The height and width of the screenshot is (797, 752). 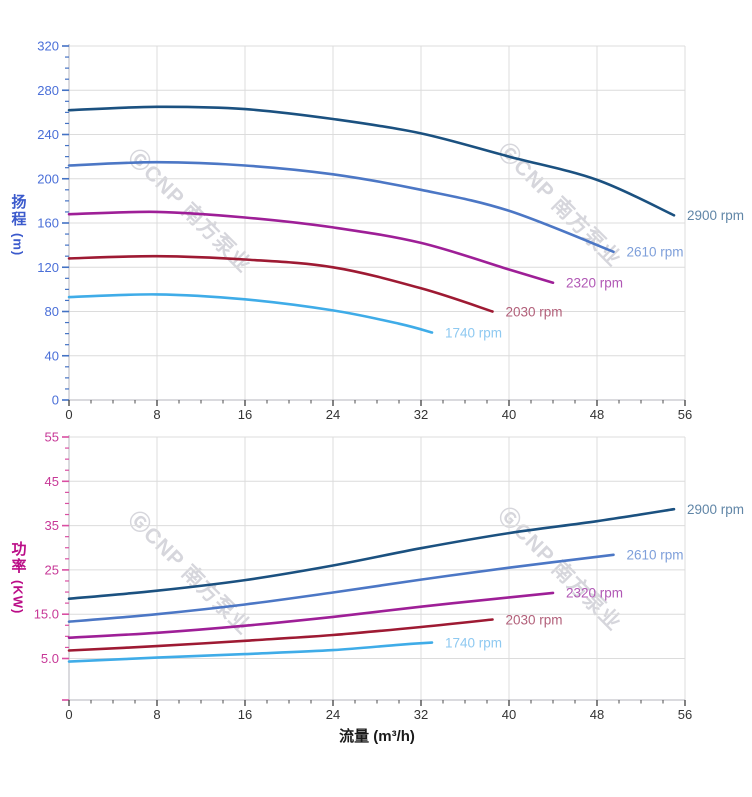 I want to click on head-axis-title: 扬程 (m), so click(x=18, y=225).